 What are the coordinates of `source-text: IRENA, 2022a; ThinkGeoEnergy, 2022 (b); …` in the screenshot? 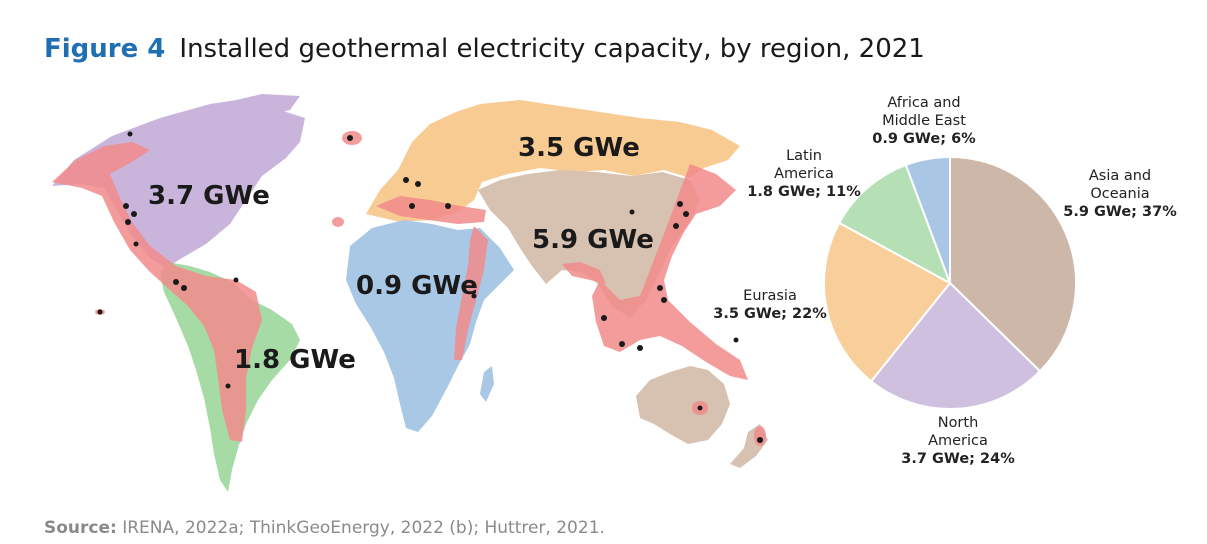 It's located at (363, 528).